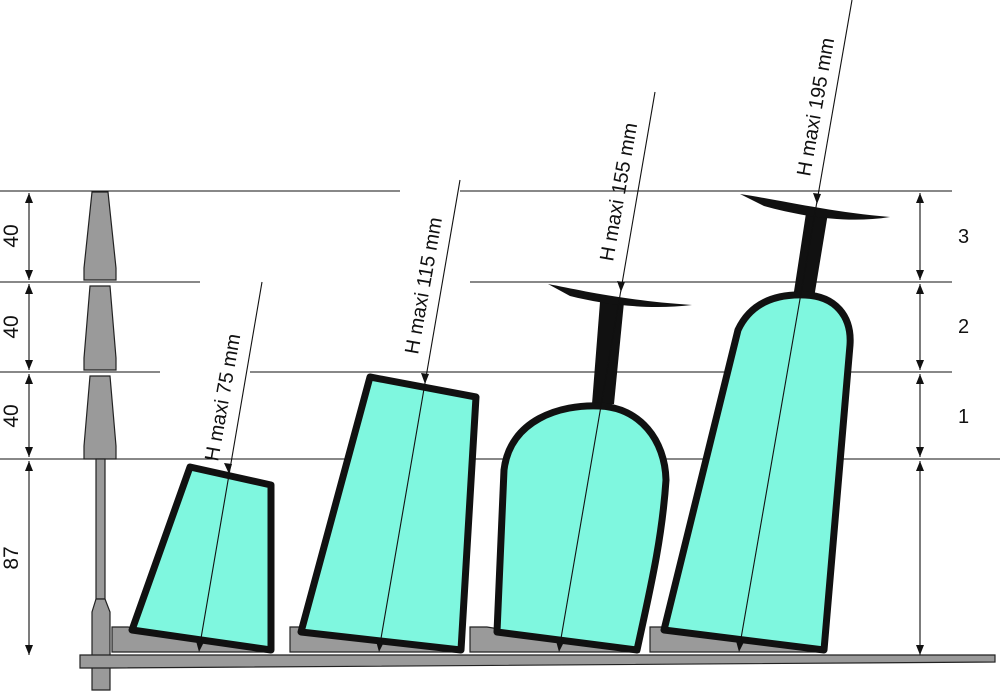 This screenshot has height=695, width=1000. What do you see at coordinates (29, 236) in the screenshot?
I see `dim-arrows-40-top` at bounding box center [29, 236].